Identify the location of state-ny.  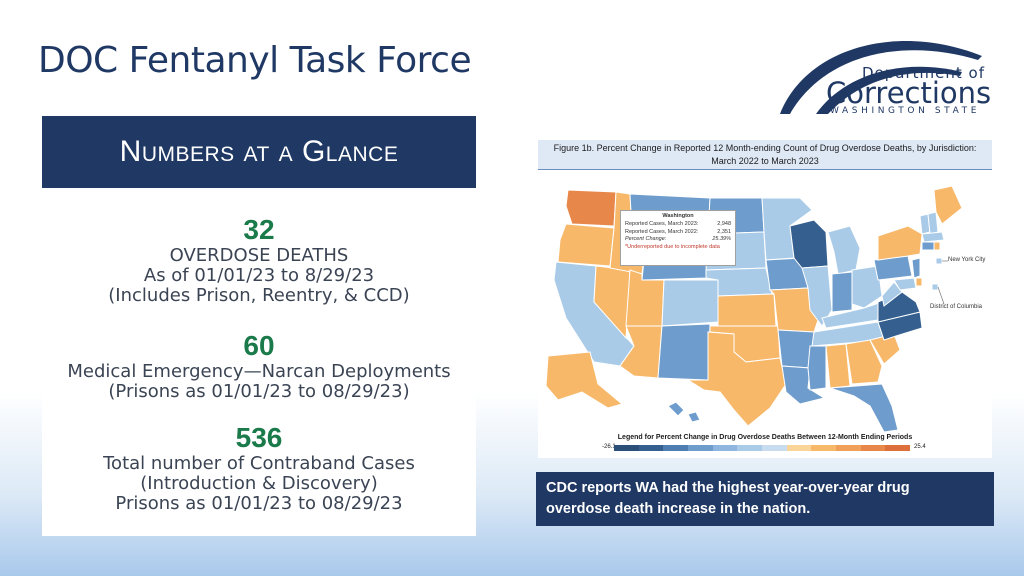
(900, 243).